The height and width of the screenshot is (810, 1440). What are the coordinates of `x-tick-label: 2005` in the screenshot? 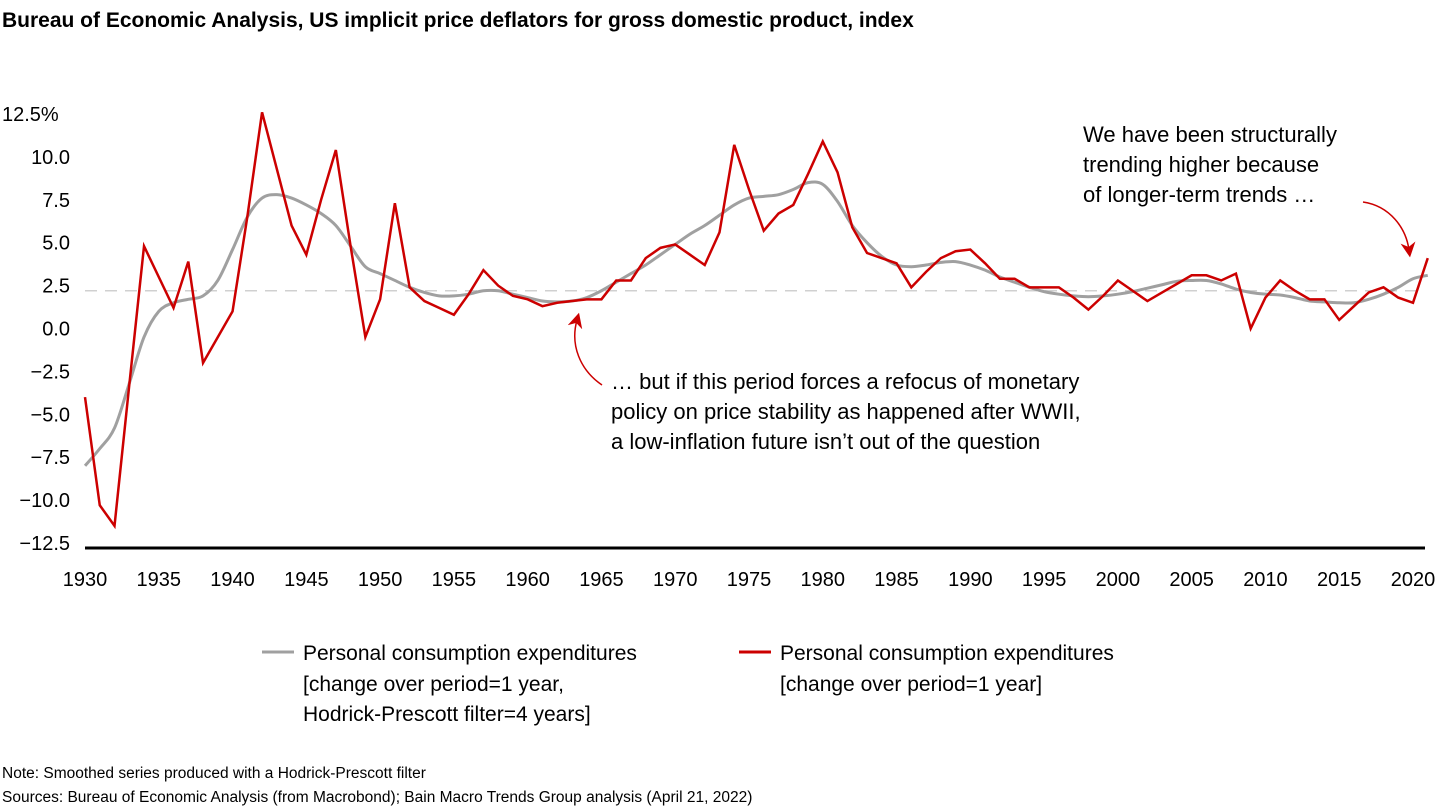 It's located at (1191, 580).